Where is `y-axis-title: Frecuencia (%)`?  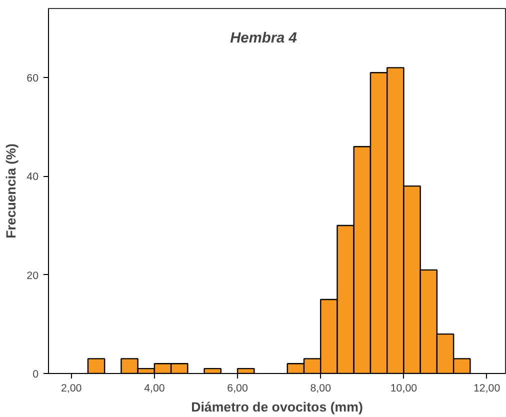
y-axis-title: Frecuencia (%) is located at coordinates (11, 191).